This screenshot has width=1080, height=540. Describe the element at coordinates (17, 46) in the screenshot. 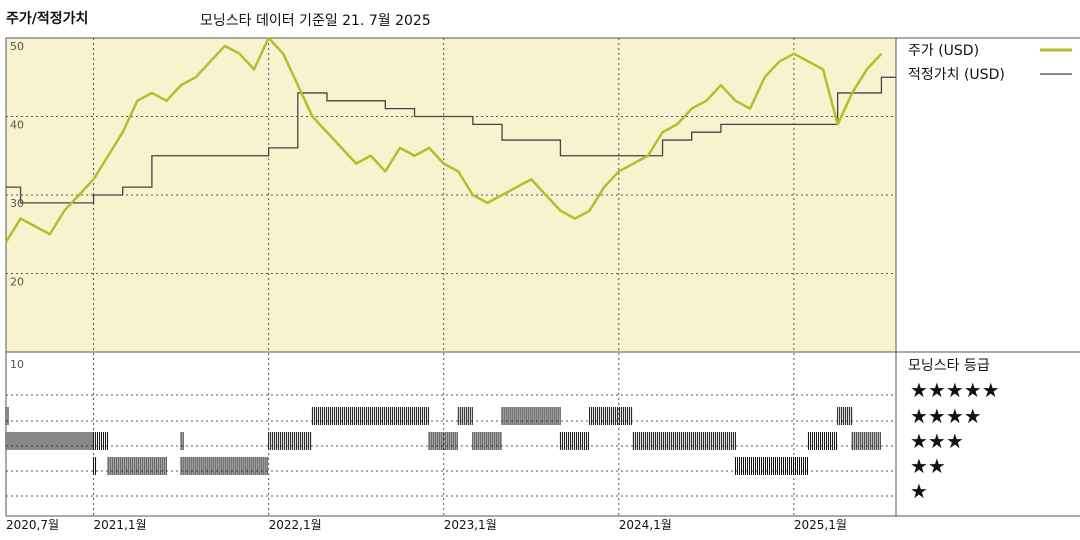

I see `y-tick-label: 50` at that location.